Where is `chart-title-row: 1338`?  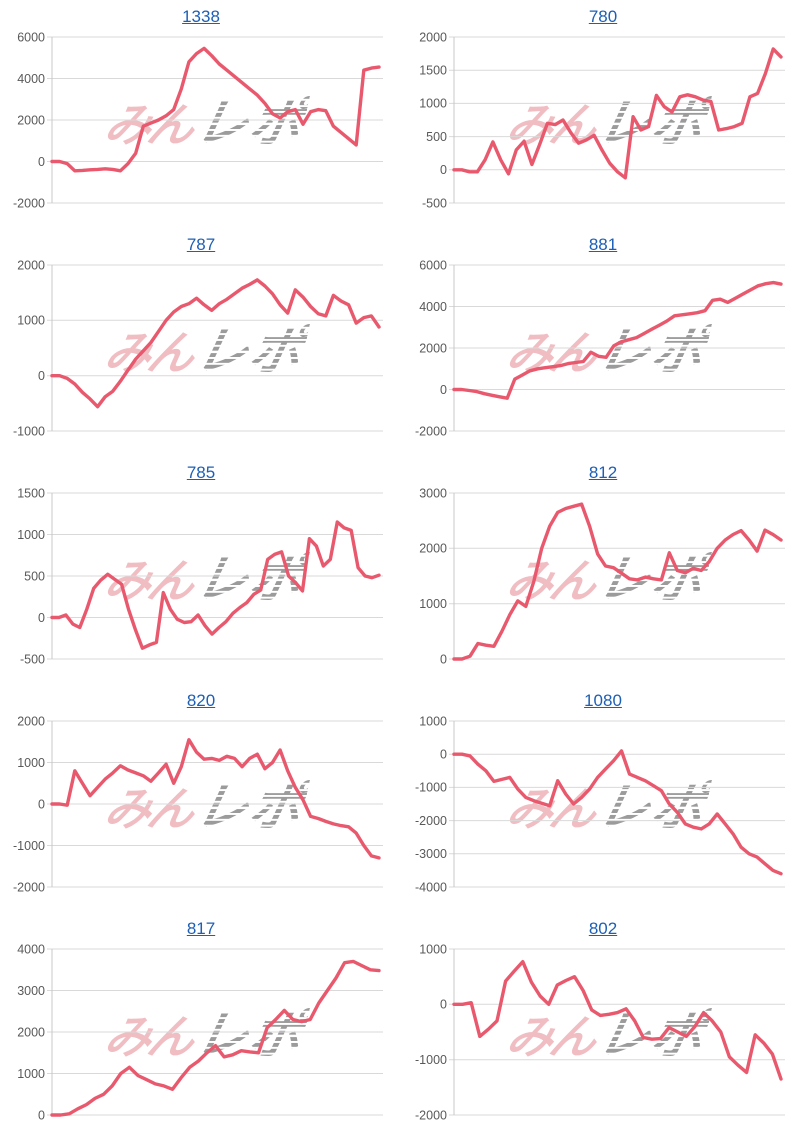
chart-title-row: 1338 is located at coordinates (201, 15).